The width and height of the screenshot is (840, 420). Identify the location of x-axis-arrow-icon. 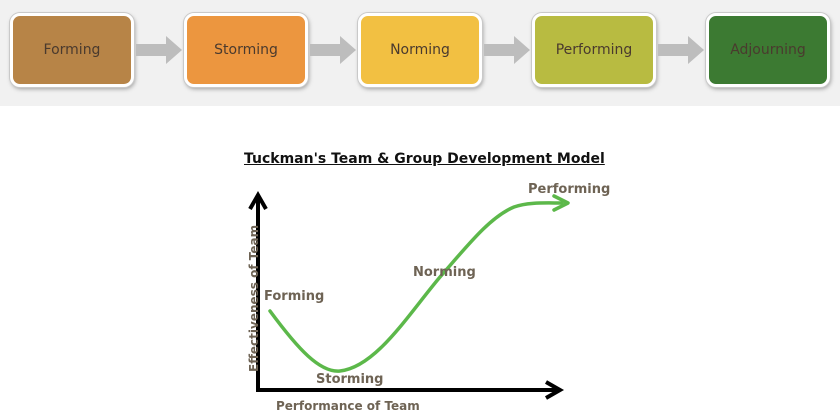
(555, 390).